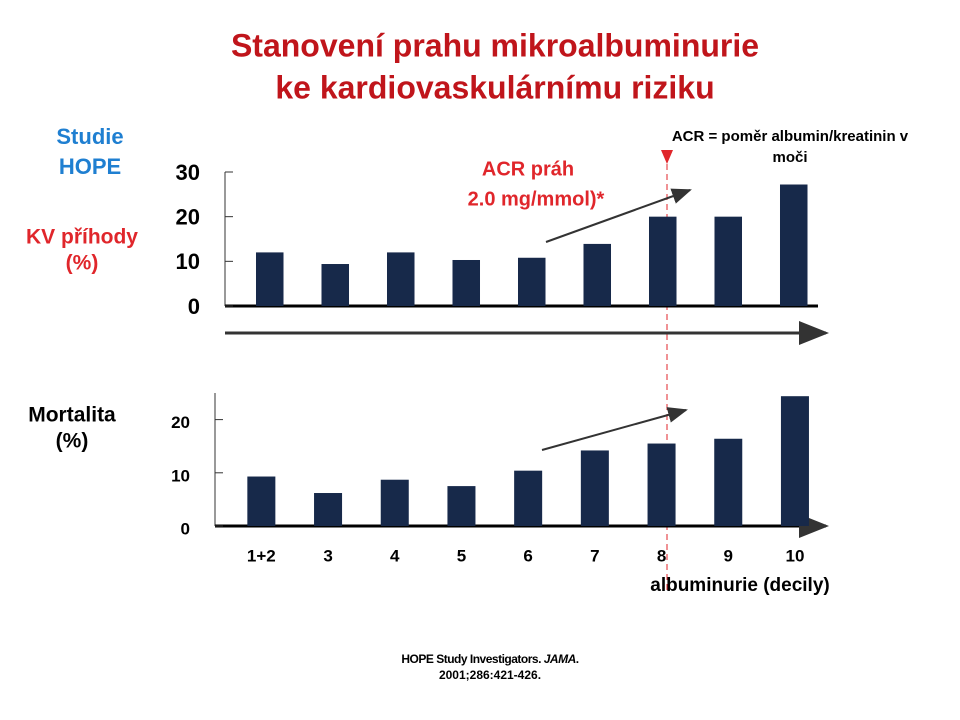 This screenshot has width=960, height=720. I want to click on threshold-marker, so click(667, 157).